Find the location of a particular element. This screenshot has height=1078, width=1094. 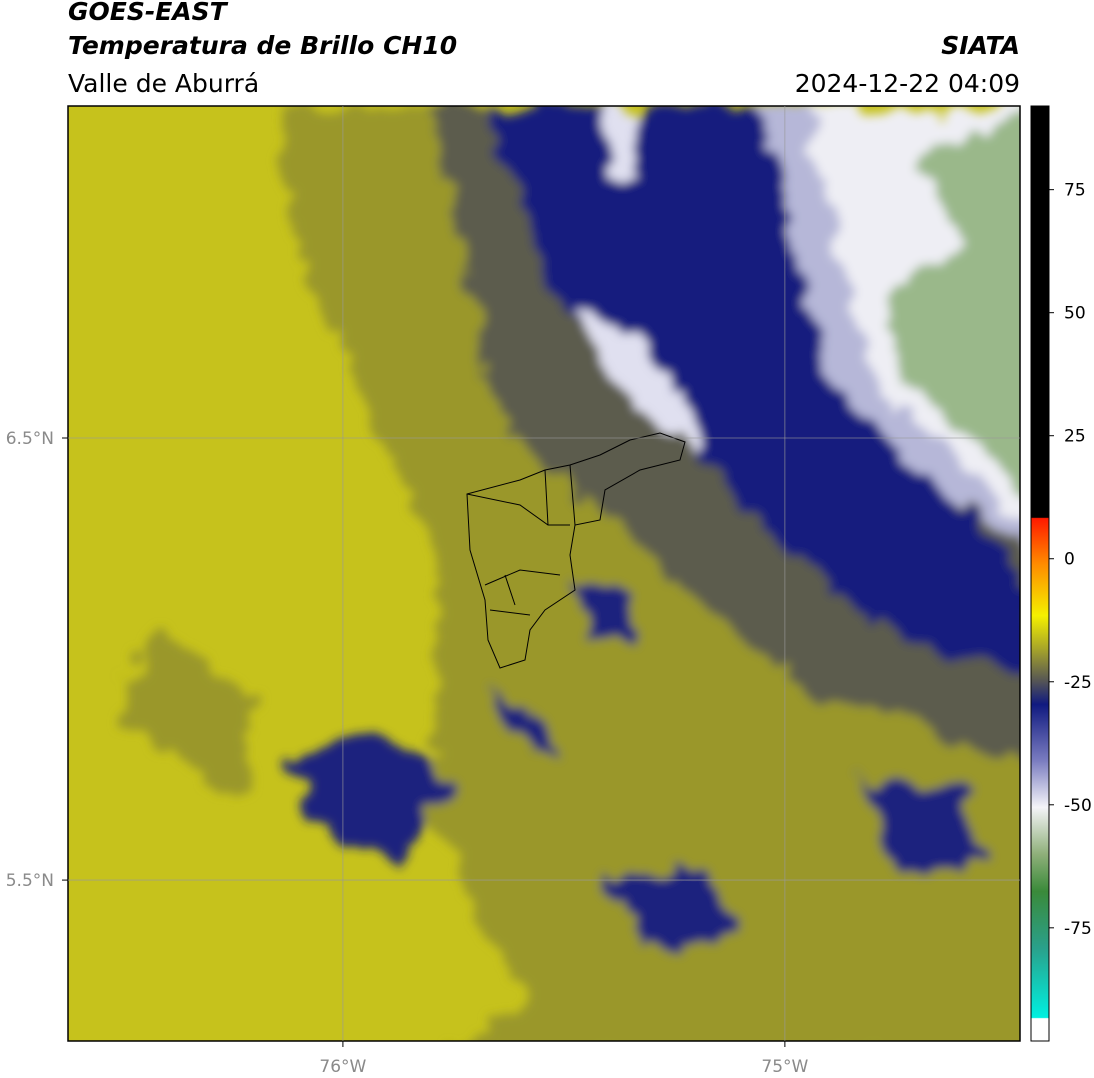

colorbar-tick-label: -75 is located at coordinates (1078, 929).